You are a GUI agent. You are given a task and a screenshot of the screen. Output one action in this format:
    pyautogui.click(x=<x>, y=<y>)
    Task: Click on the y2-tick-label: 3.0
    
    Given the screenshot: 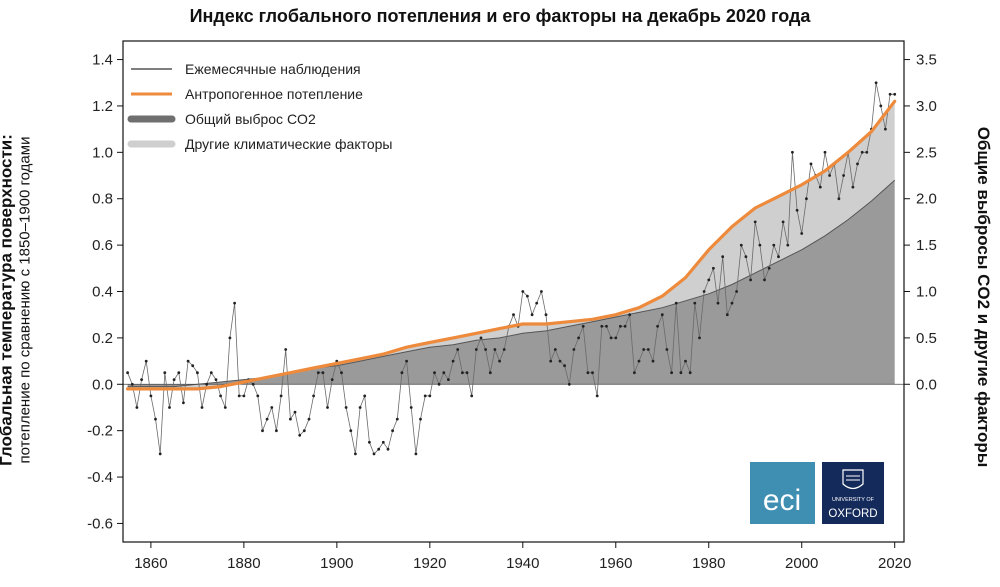 What is the action you would take?
    pyautogui.click(x=926, y=106)
    